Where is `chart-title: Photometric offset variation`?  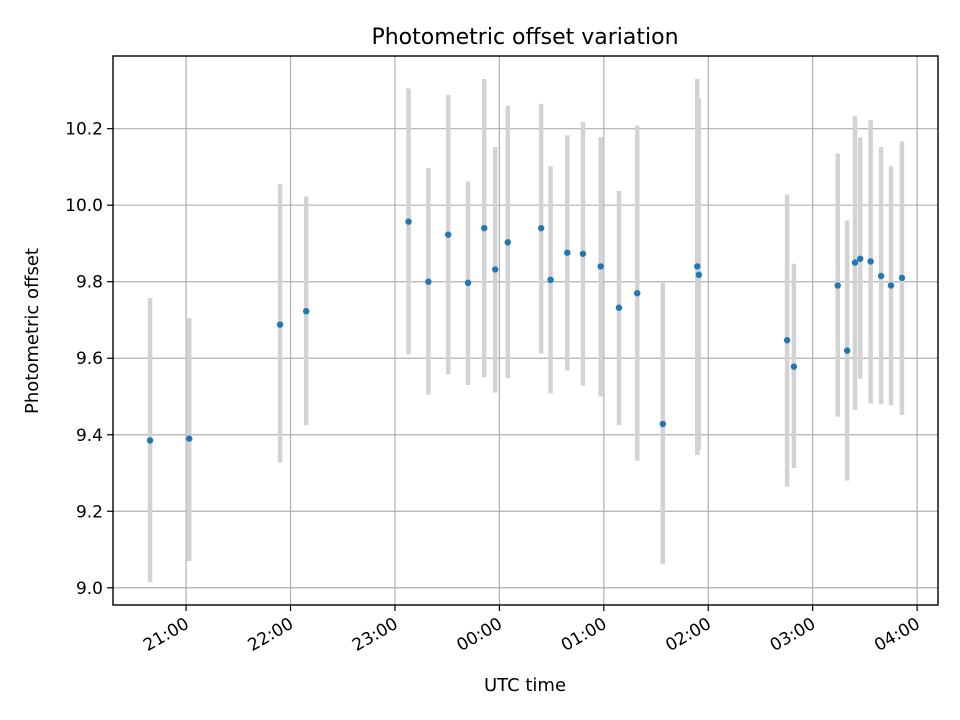
chart-title: Photometric offset variation is located at coordinates (524, 37).